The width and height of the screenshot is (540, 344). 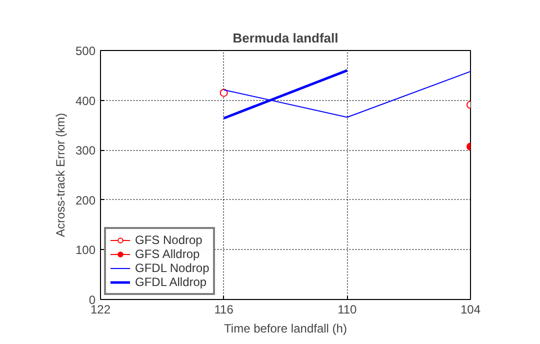 I want to click on legend-label: GFS Alldrop, so click(x=167, y=254).